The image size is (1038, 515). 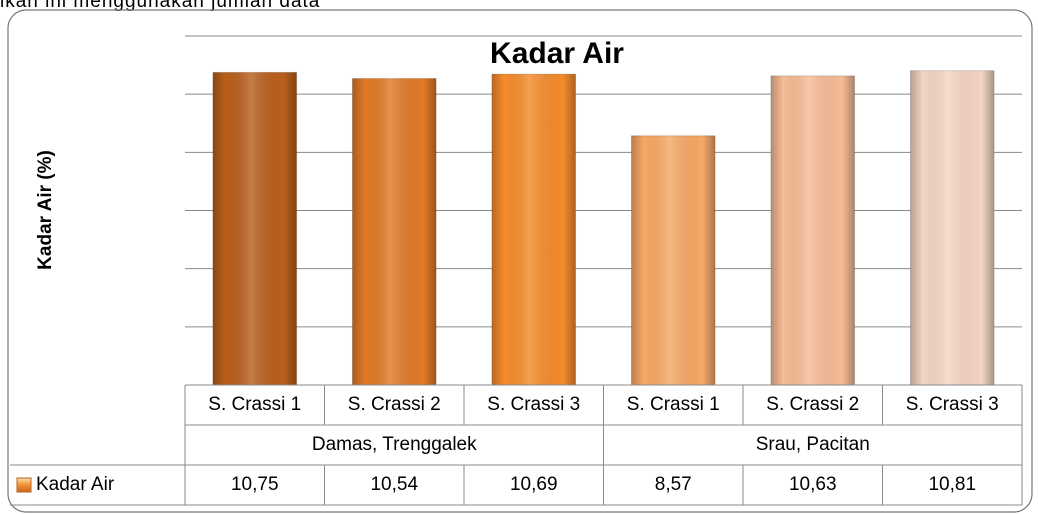 What do you see at coordinates (160, 6) in the screenshot?
I see `page-text: ikan ini menggunakan jumlah data` at bounding box center [160, 6].